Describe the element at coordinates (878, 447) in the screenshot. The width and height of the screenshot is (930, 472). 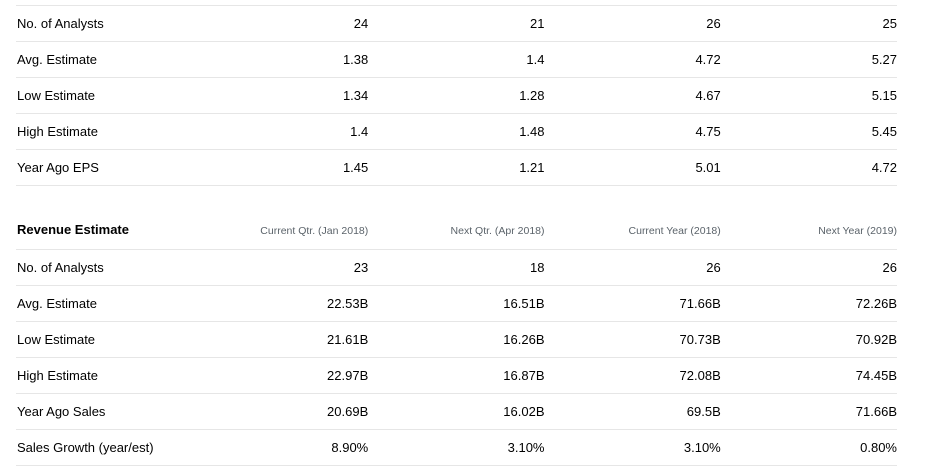
I see `cell-value: 0.80%` at that location.